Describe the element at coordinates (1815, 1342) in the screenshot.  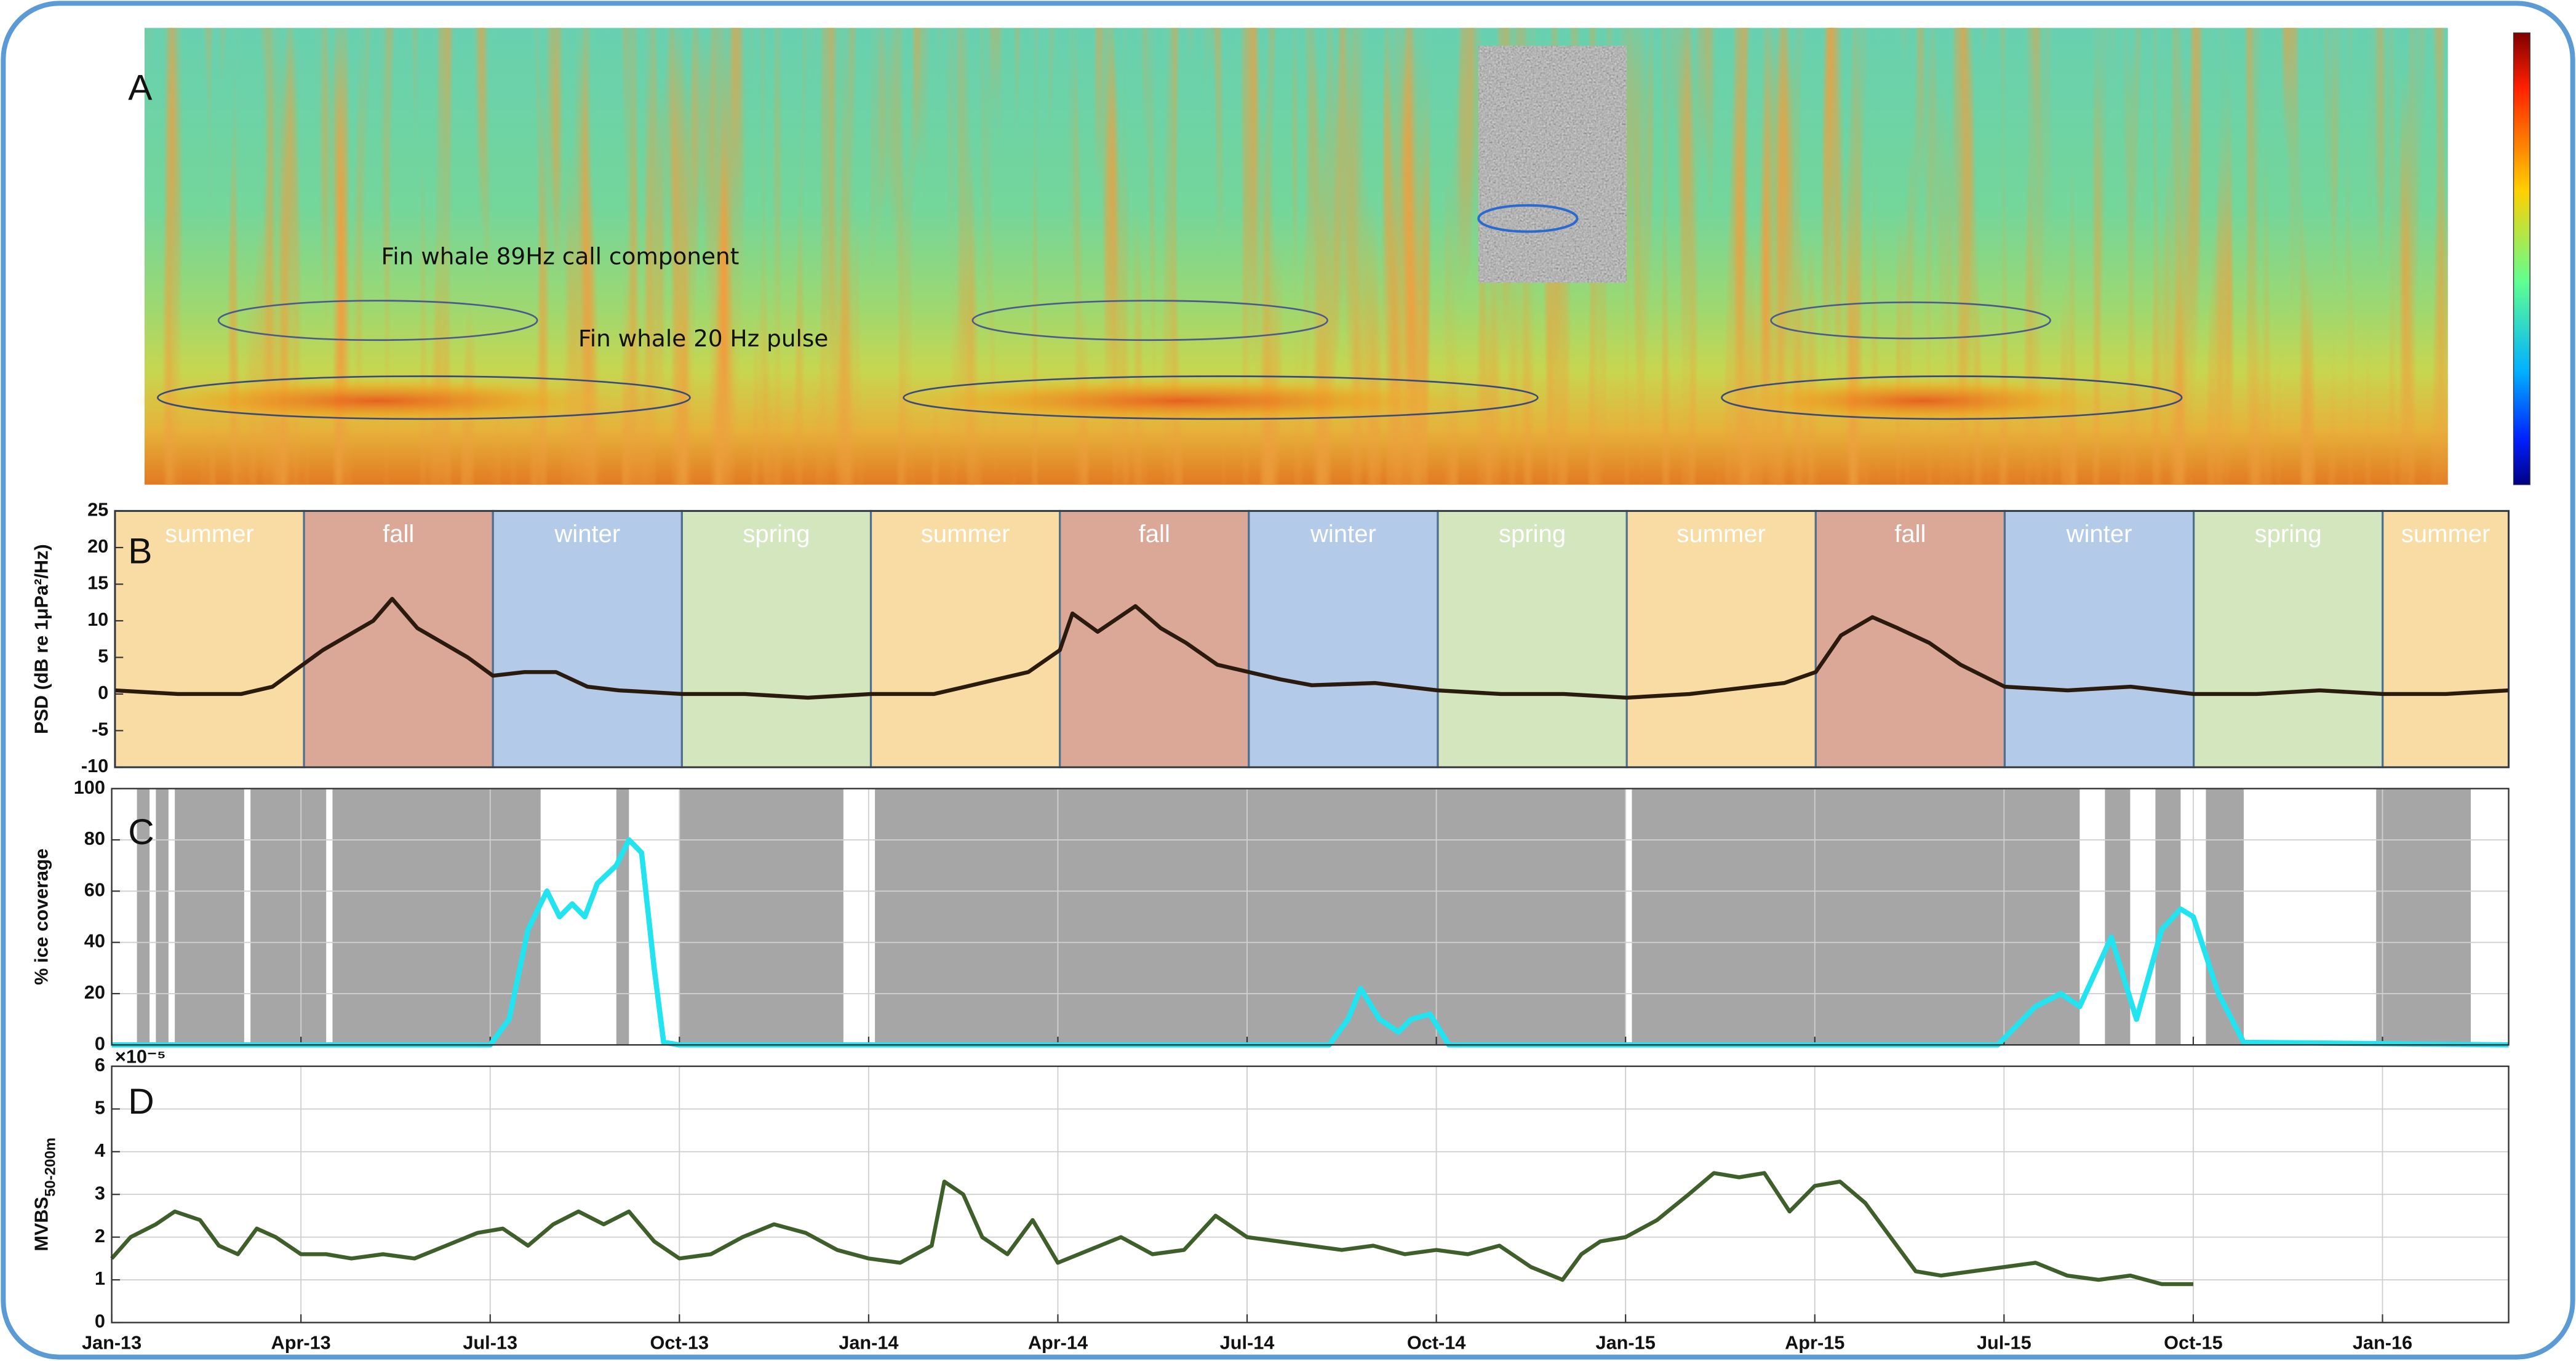
I see `x-tick-label: Apr-15` at that location.